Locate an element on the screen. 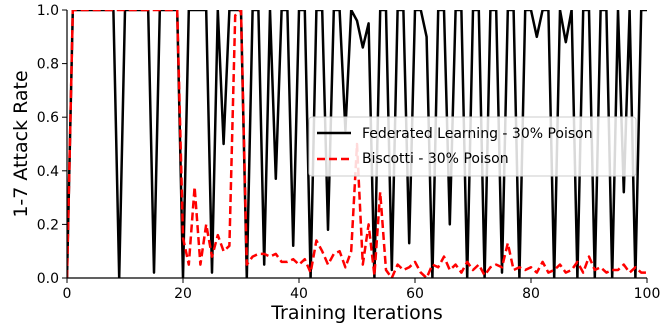 The width and height of the screenshot is (667, 324). x-tick-label: 20 is located at coordinates (183, 294).